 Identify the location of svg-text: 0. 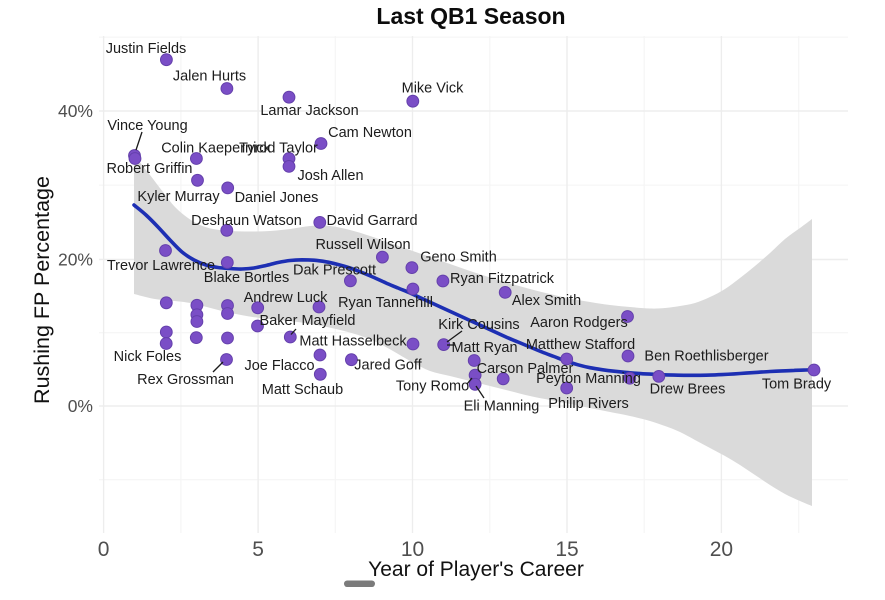
(104, 549).